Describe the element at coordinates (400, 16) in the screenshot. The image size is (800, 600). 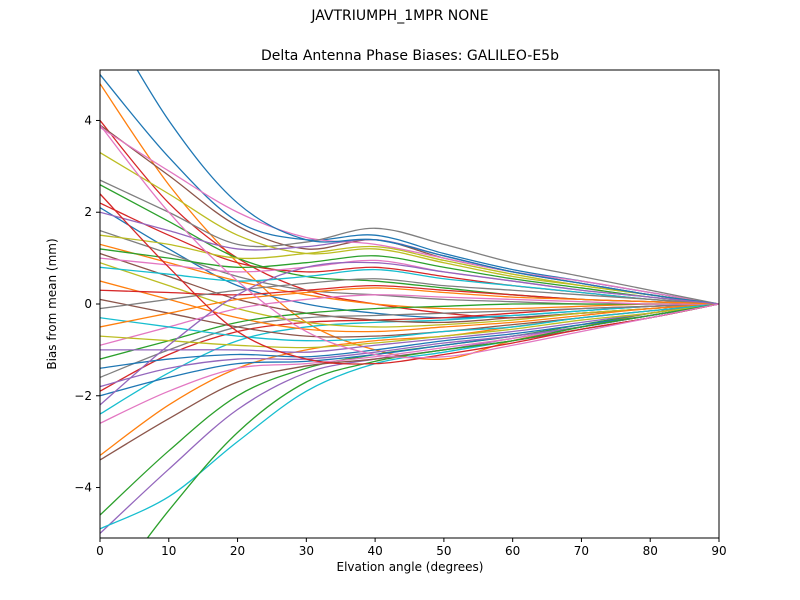
I see `figure-suptitle: JAVTRIUMPH_1MPR NONE` at that location.